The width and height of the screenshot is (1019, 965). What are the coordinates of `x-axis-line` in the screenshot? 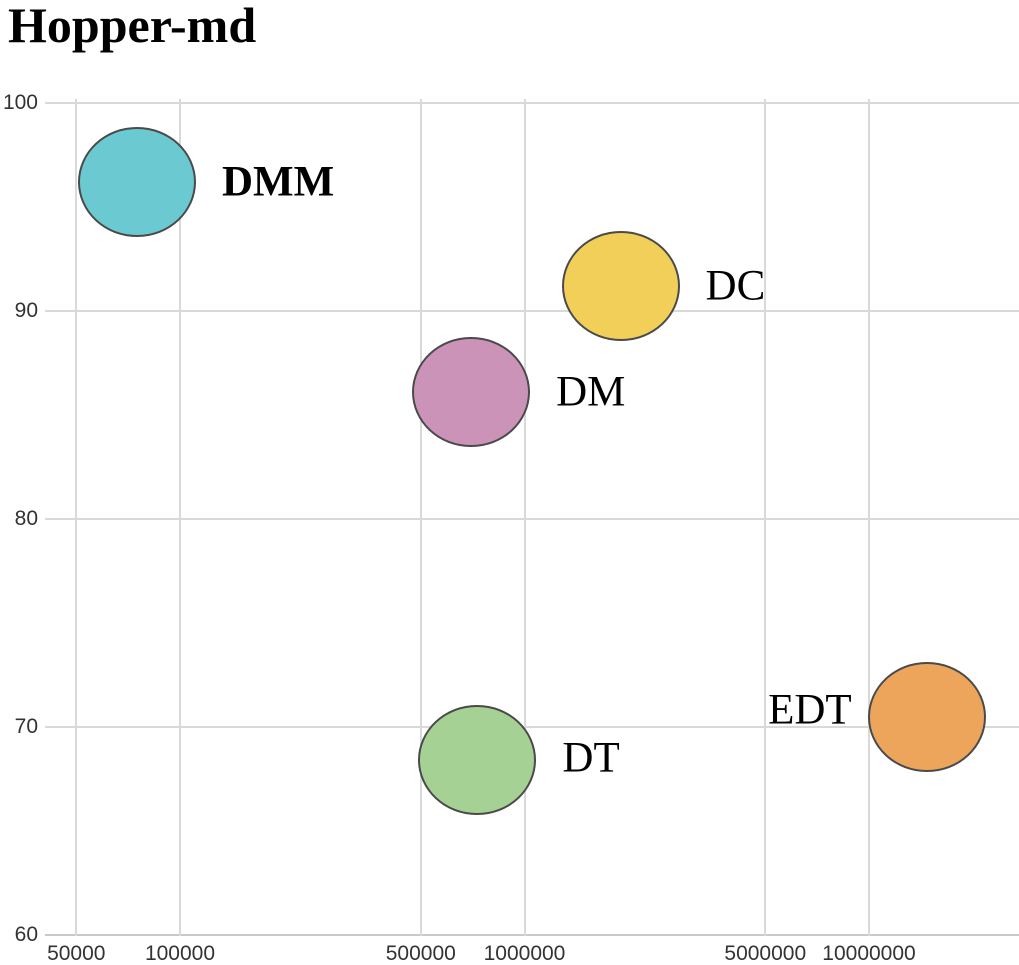 It's located at (532, 935).